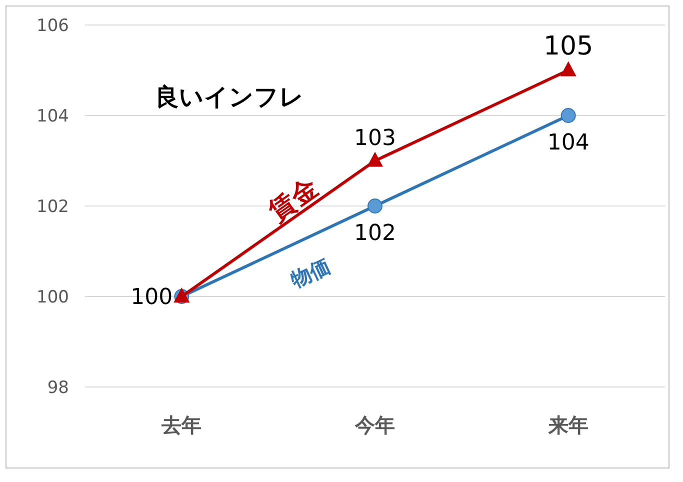  I want to click on data-label: 105, so click(569, 46).